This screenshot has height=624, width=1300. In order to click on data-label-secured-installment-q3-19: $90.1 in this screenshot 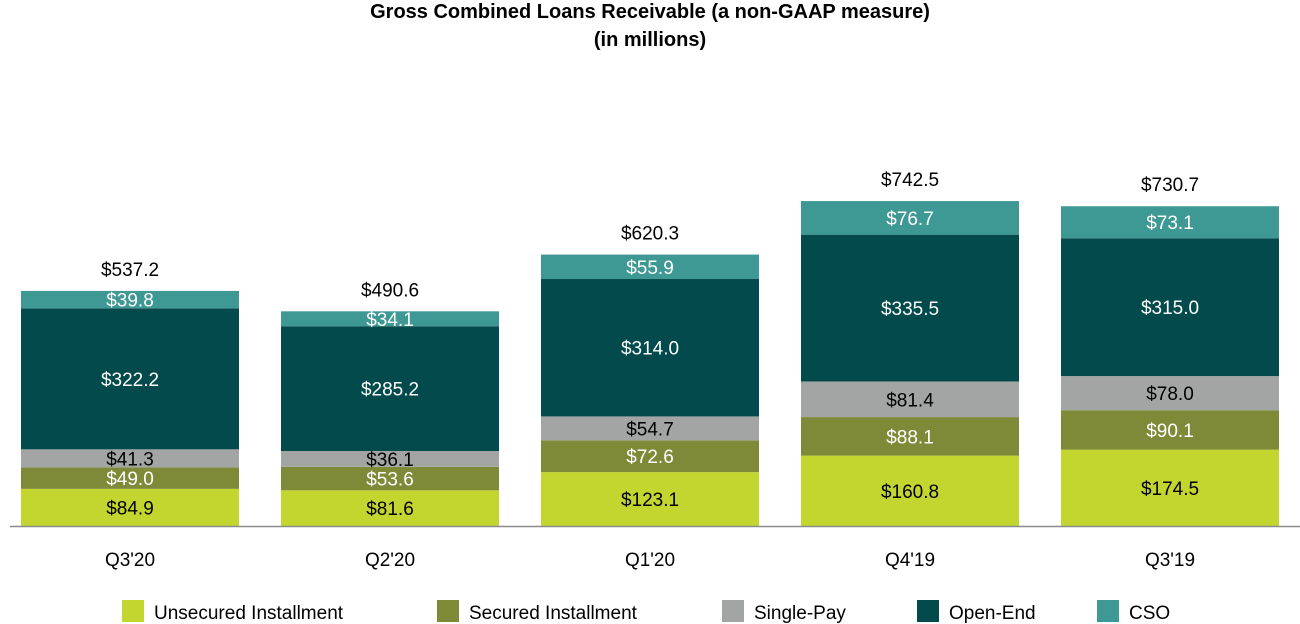, I will do `click(1170, 431)`.